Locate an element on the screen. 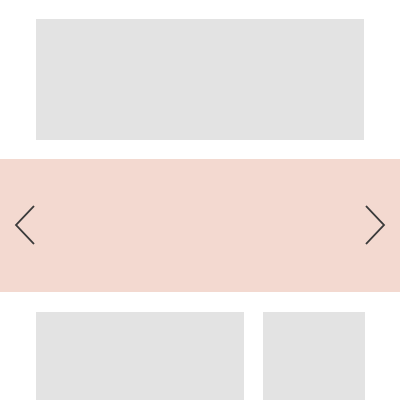  carousel-next-button is located at coordinates (374, 225).